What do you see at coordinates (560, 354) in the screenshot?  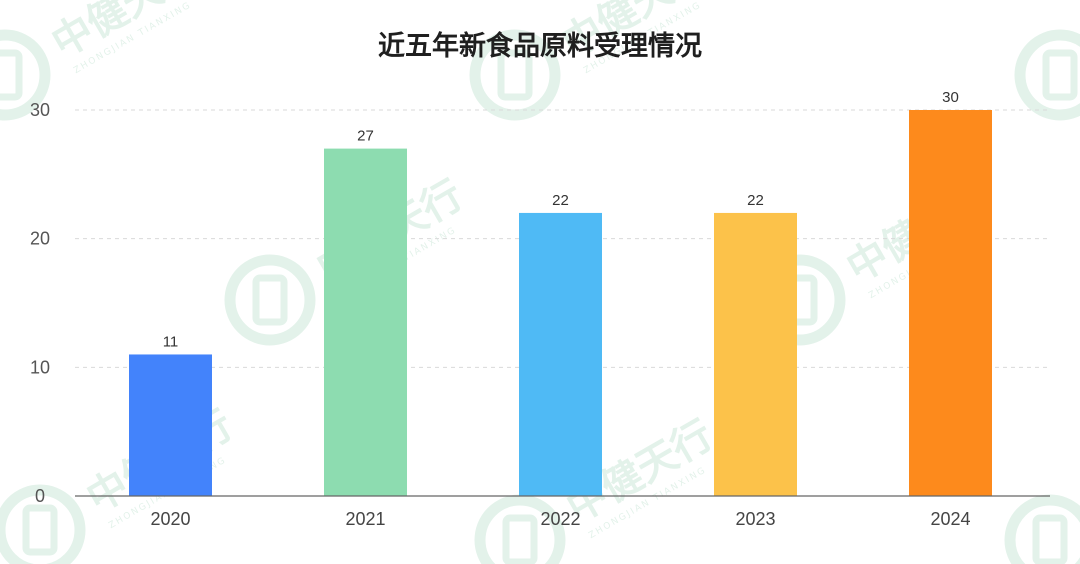 I see `bar-2022` at bounding box center [560, 354].